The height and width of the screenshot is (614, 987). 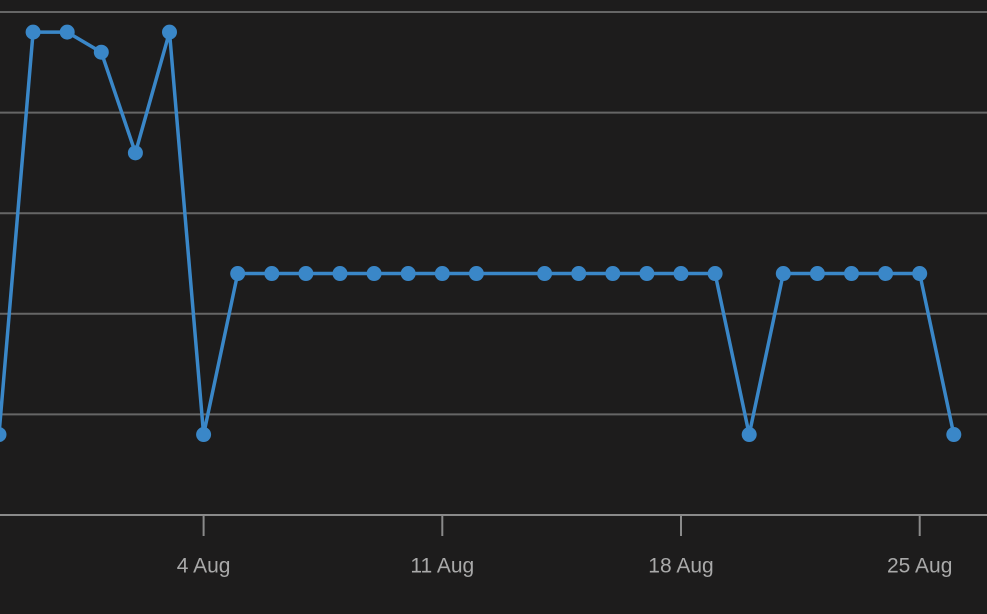 What do you see at coordinates (680, 566) in the screenshot?
I see `x-tick-label: 18 Aug` at bounding box center [680, 566].